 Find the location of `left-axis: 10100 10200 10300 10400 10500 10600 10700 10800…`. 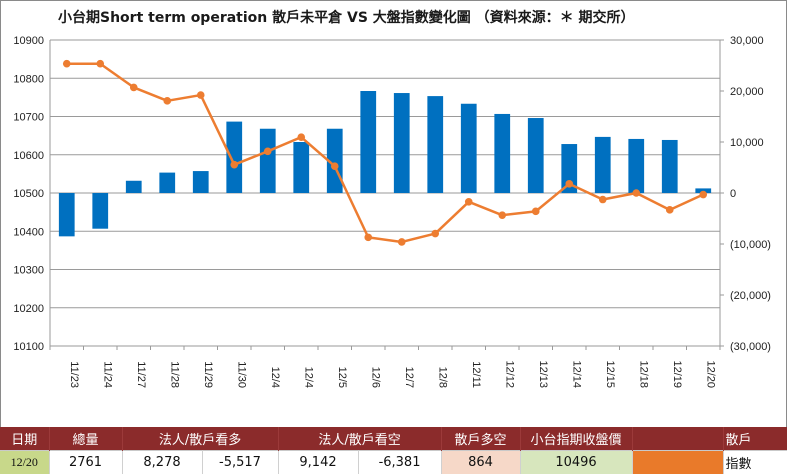

left-axis: 10100 10200 10300 10400 10500 10600 10700 10800… is located at coordinates (28, 194).